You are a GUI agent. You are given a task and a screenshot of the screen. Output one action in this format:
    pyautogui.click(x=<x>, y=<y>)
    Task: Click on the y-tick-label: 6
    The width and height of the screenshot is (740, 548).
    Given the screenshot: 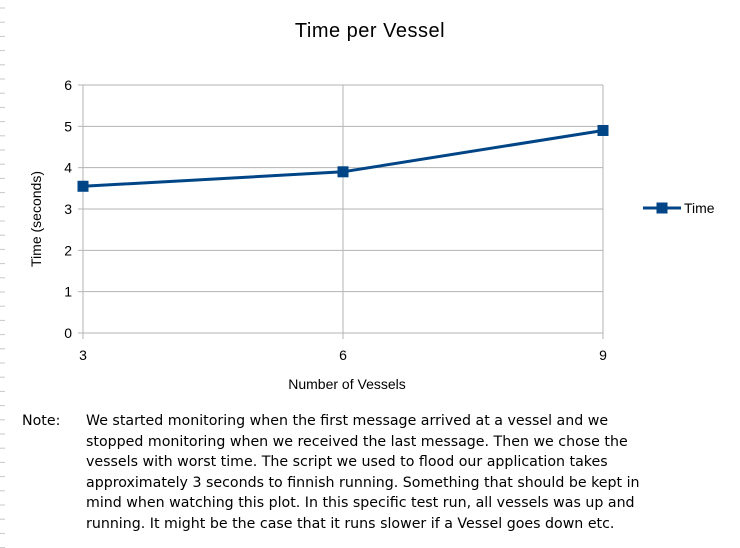 What is the action you would take?
    pyautogui.click(x=68, y=85)
    